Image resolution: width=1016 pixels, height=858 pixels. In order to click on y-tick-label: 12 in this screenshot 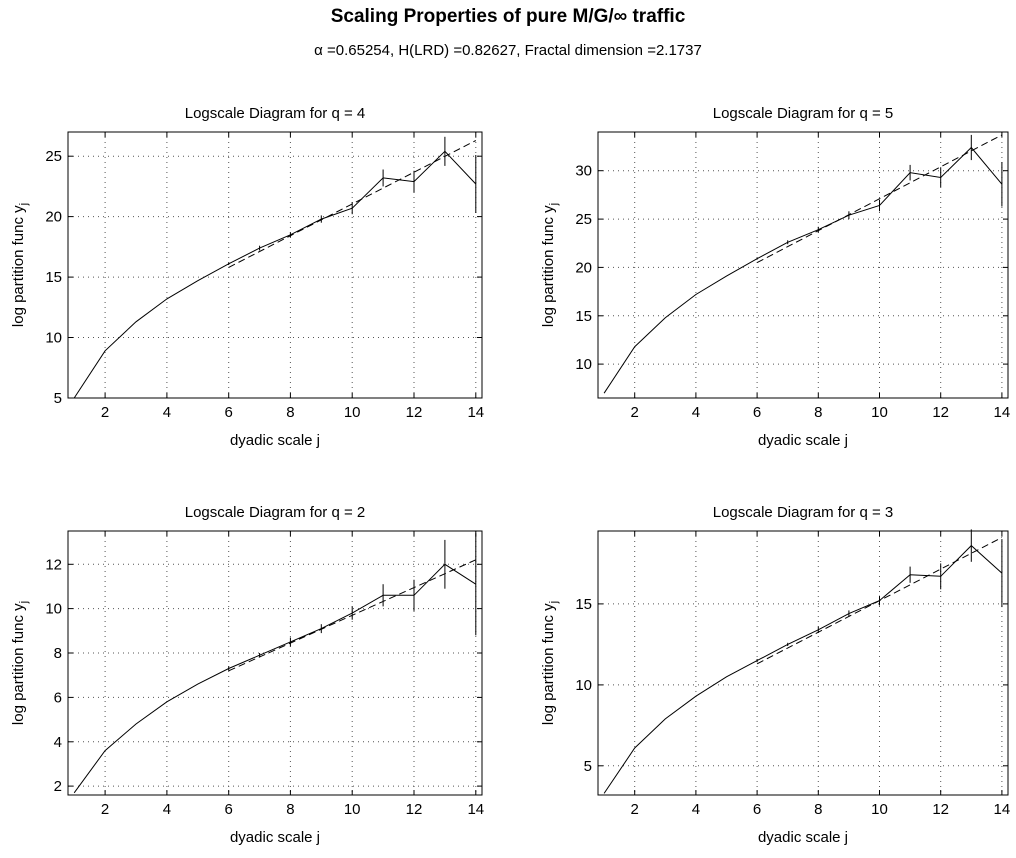, I will do `click(53, 564)`.